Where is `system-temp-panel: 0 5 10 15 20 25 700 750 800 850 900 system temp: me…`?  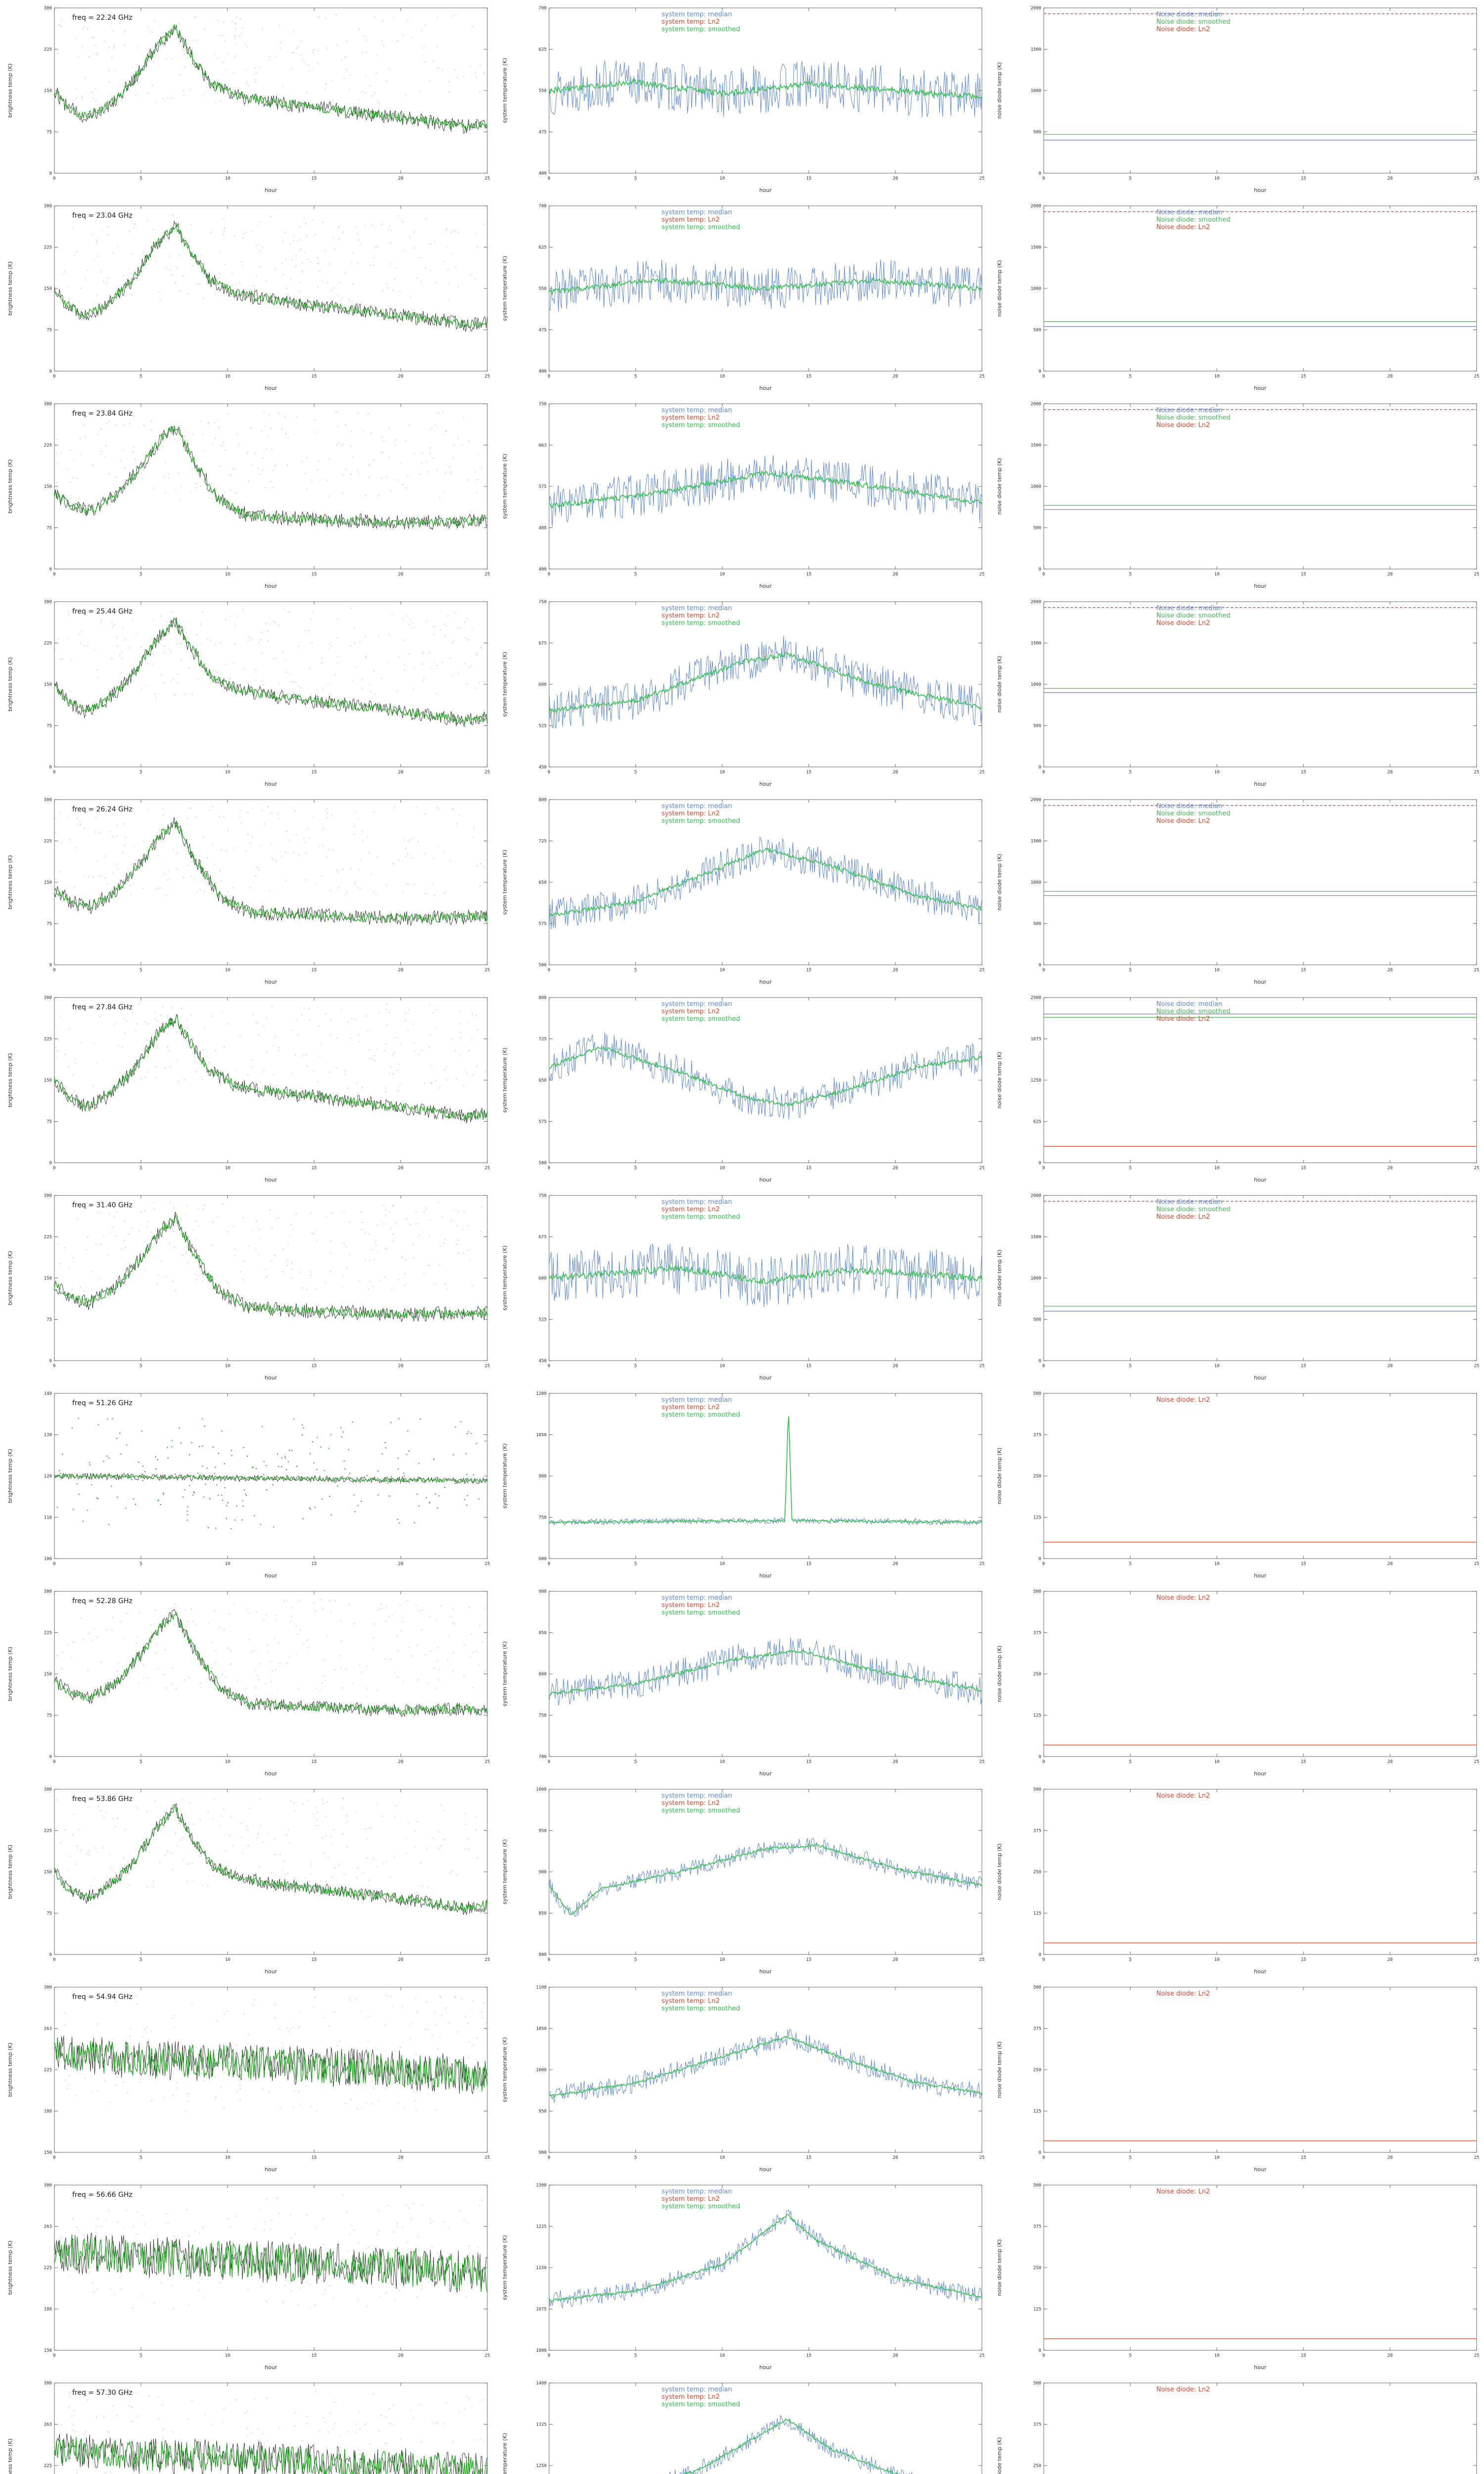
system-temp-panel: 0 5 10 15 20 25 700 750 800 850 900 system temp: me… is located at coordinates (742, 1682).